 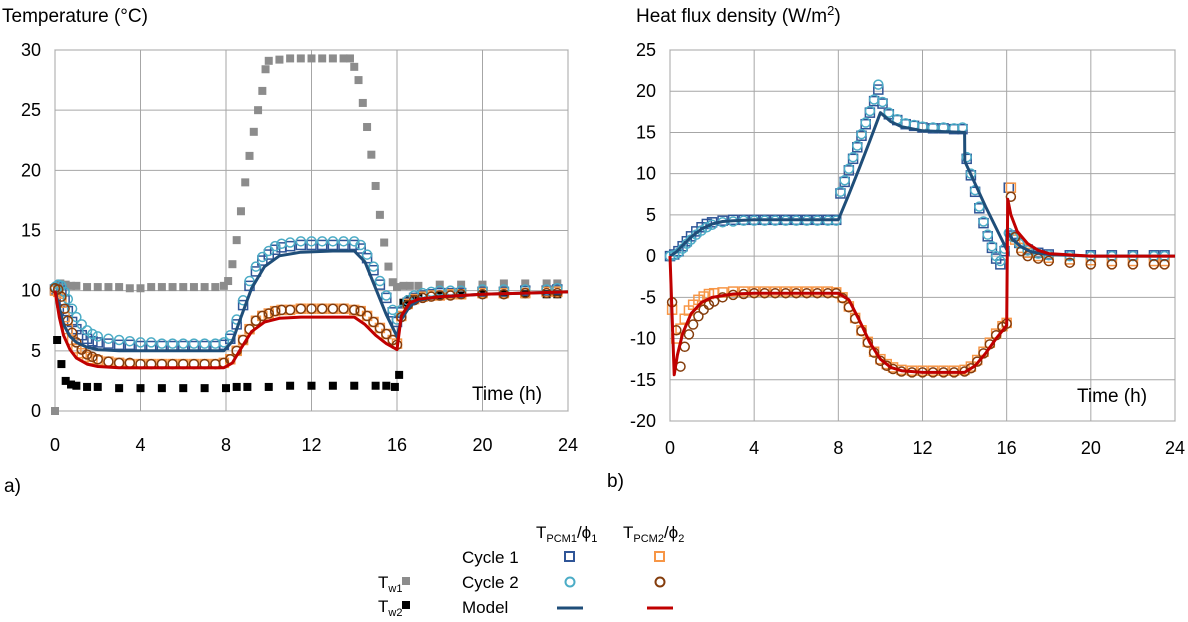 I want to click on a-ytick-label: 25, so click(x=31, y=110).